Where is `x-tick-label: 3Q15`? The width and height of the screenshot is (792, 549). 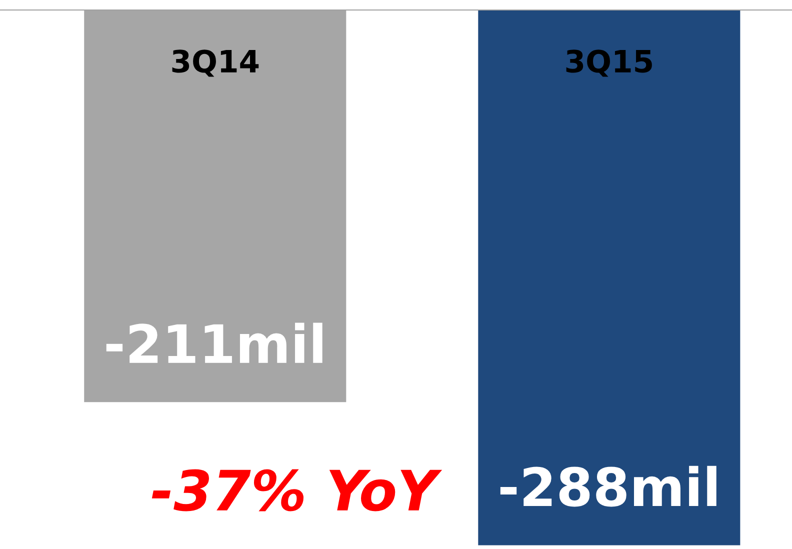
x-tick-label: 3Q15 is located at coordinates (609, 63).